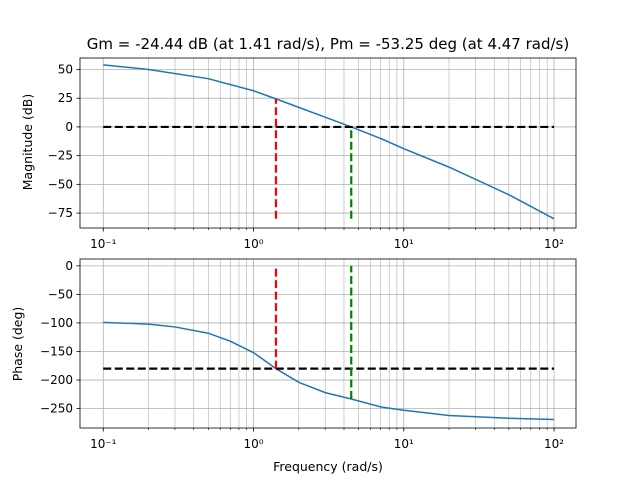 The height and width of the screenshot is (480, 640). I want to click on phase-y-tick-label: −200, so click(56, 380).